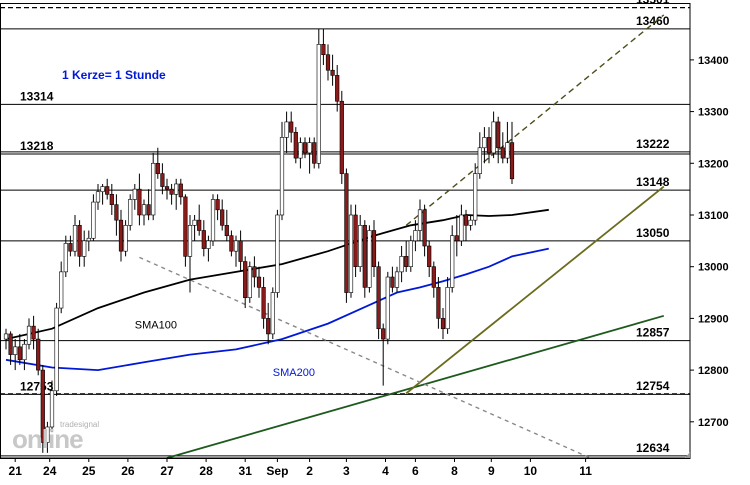 The height and width of the screenshot is (485, 750). Describe the element at coordinates (346, 471) in the screenshot. I see `x-tick-label: 3` at that location.